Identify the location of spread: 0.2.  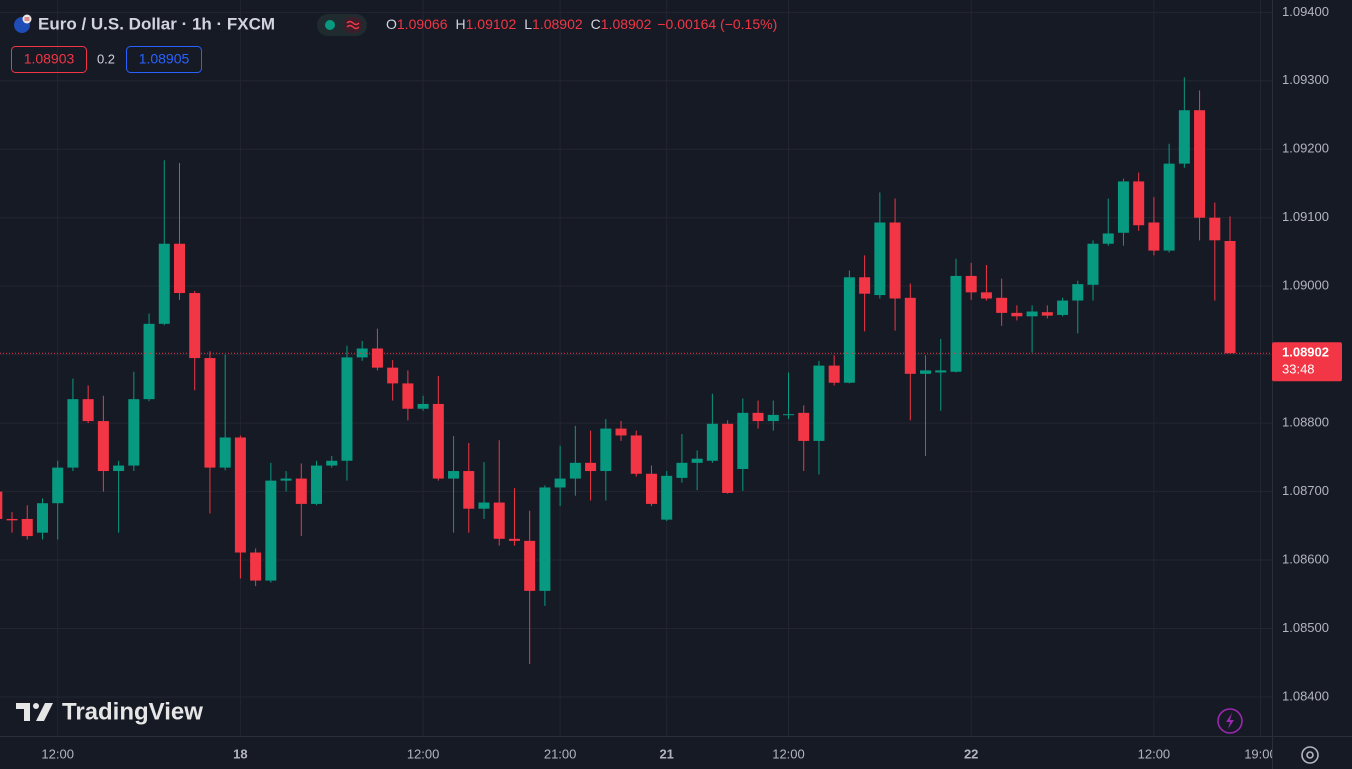
(106, 58).